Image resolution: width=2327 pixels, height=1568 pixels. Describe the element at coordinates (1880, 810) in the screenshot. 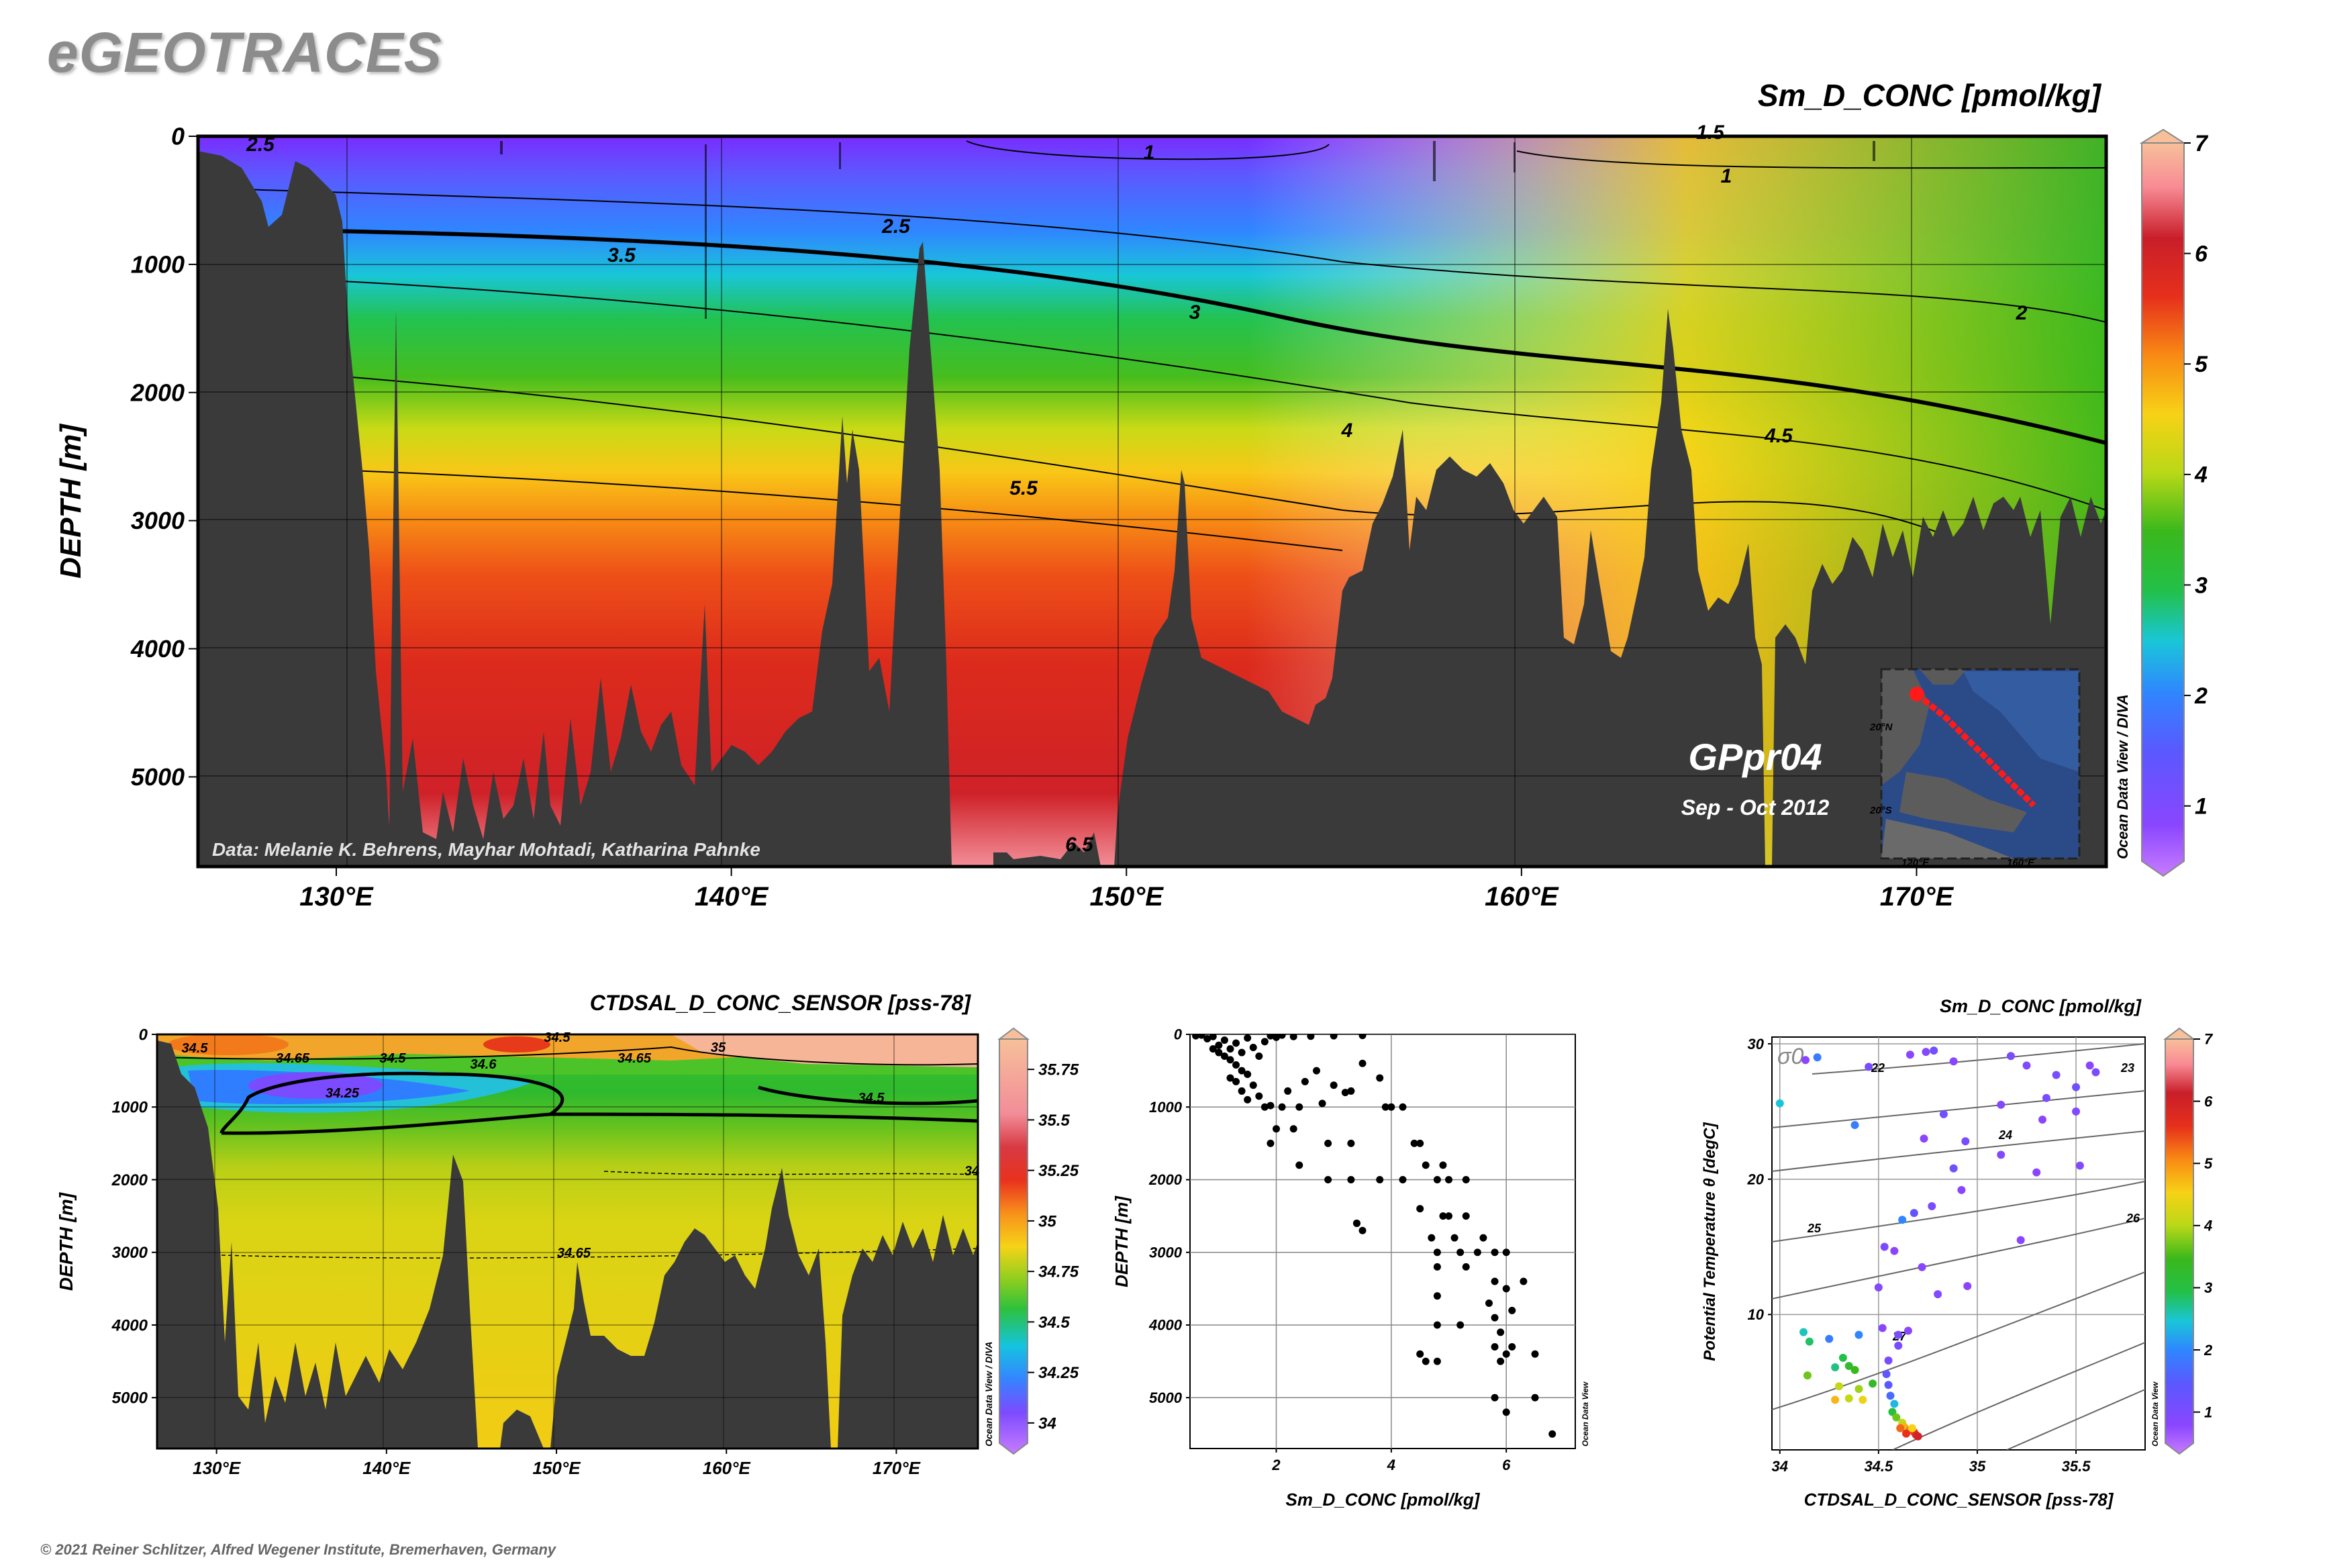

I see `inset-lat-20s: 20°S` at that location.